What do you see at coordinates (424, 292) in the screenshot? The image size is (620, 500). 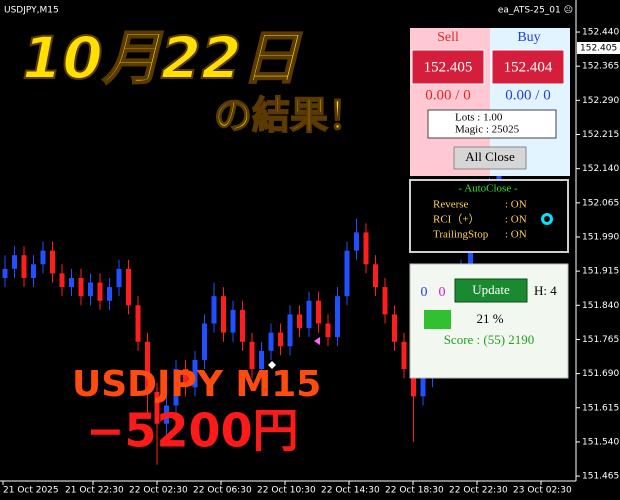 I see `count-buy: 0` at bounding box center [424, 292].